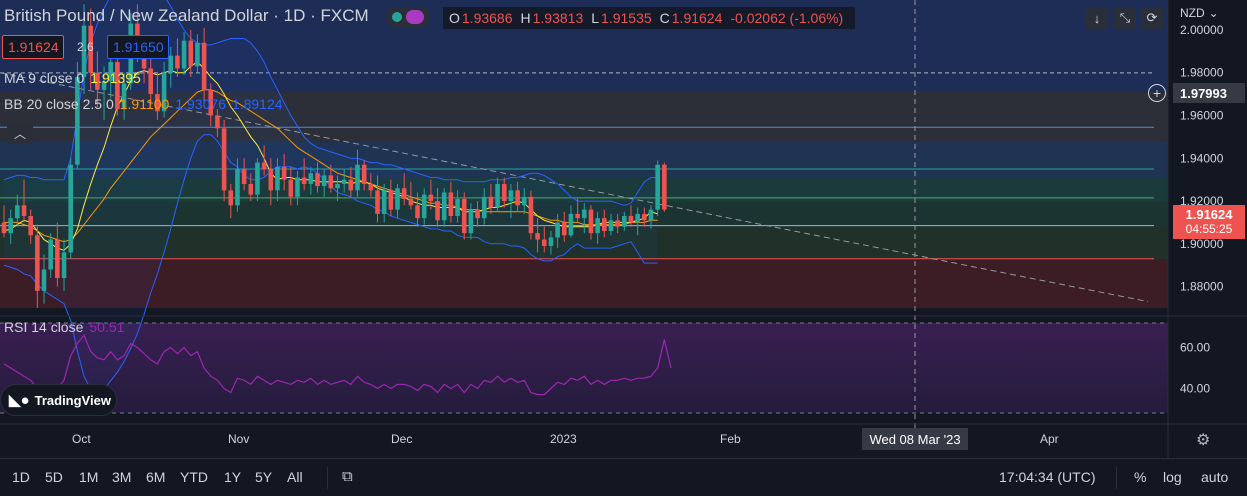  Describe the element at coordinates (401, 439) in the screenshot. I see `time-tick-label: Dec` at that location.